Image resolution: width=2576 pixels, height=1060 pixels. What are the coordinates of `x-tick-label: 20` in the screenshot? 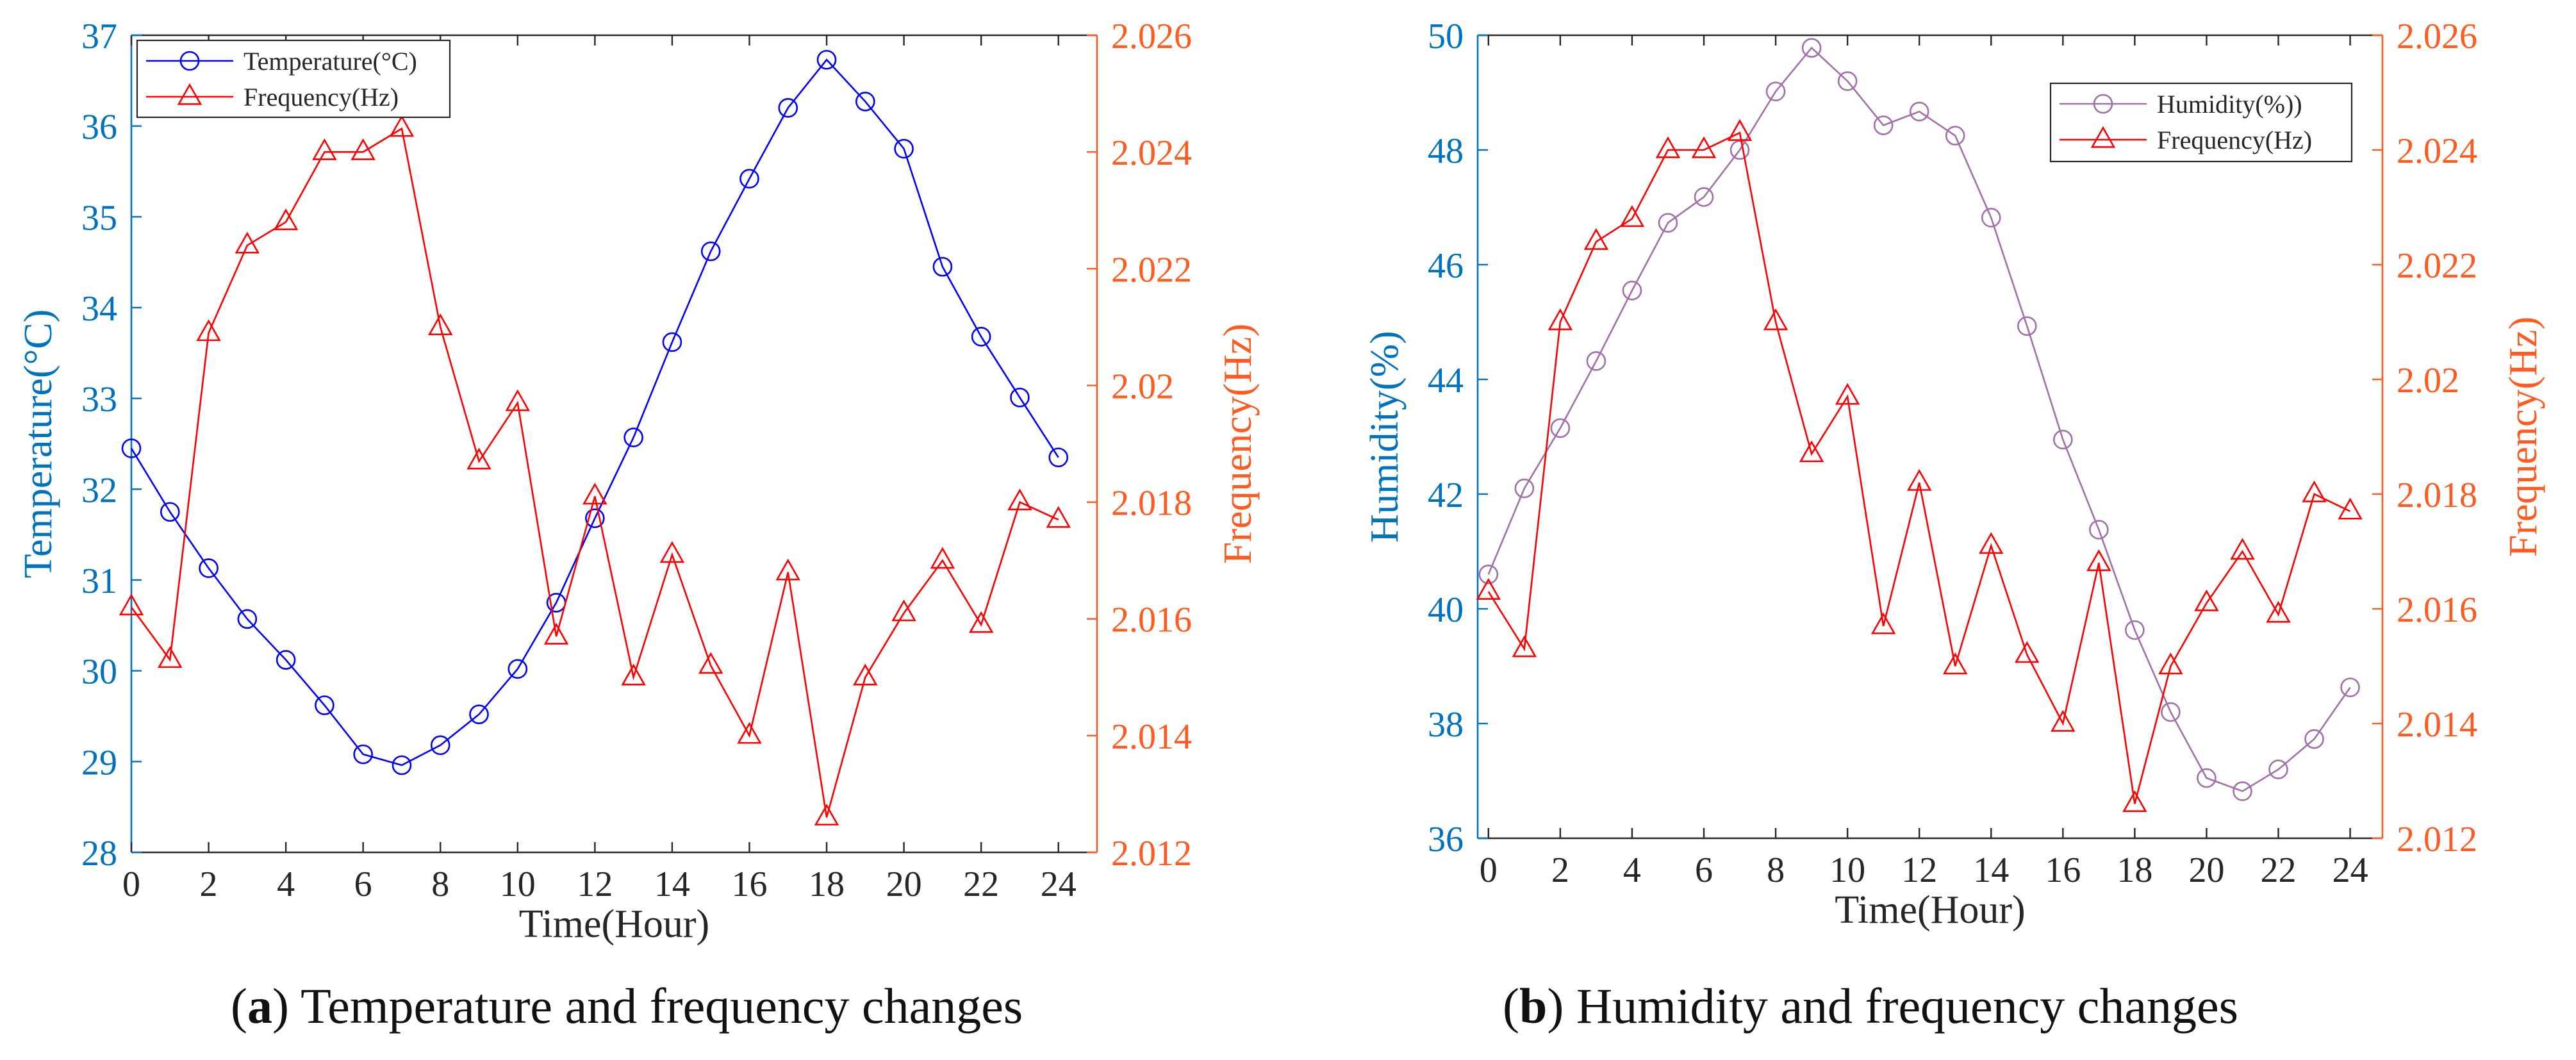 It's located at (904, 884).